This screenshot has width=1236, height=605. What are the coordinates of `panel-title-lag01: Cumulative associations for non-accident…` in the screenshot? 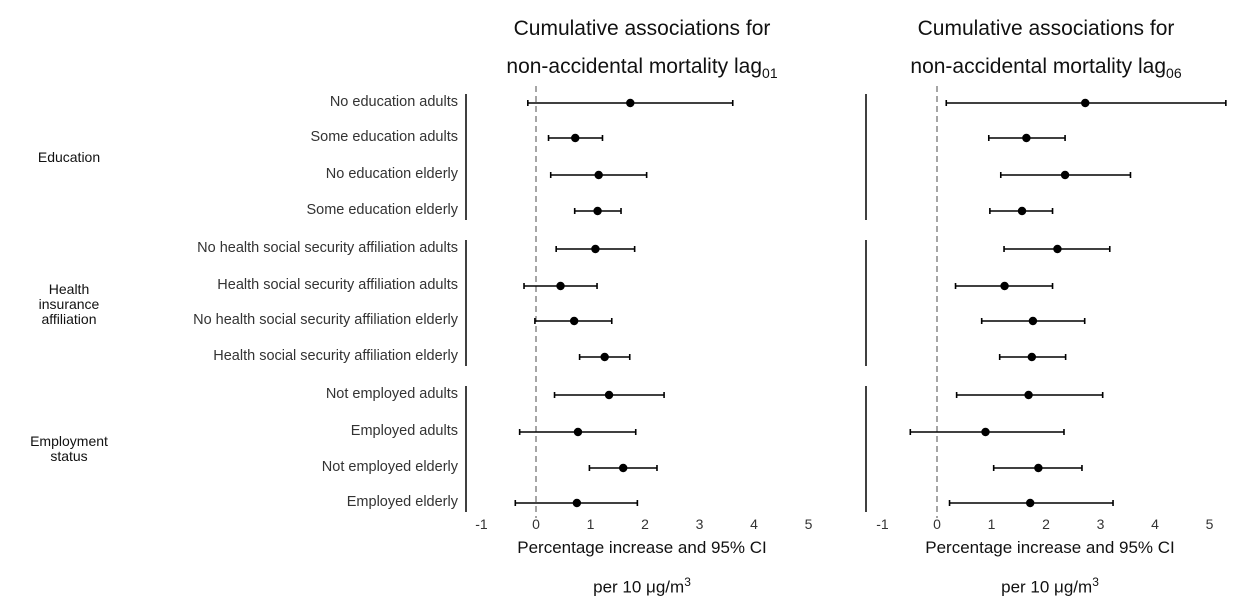 It's located at (642, 51).